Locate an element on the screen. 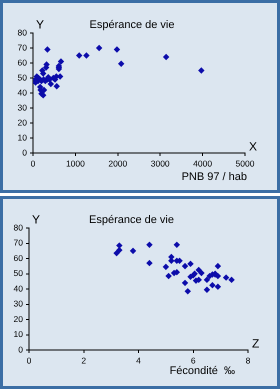 This screenshot has height=389, width=280. x-tick-label: 6 is located at coordinates (193, 360).